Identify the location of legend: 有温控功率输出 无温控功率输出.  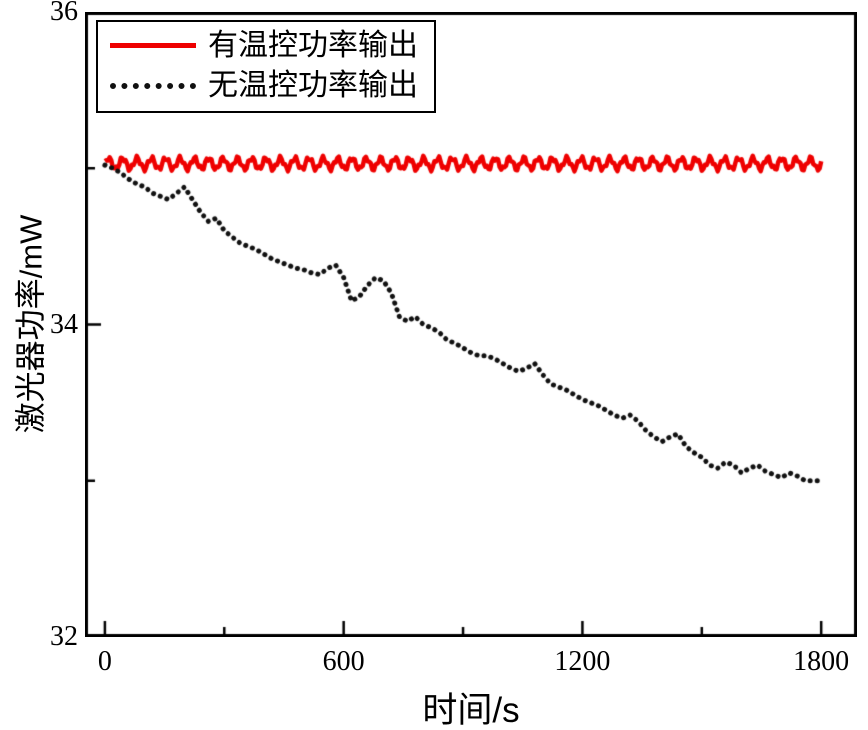
(266, 66).